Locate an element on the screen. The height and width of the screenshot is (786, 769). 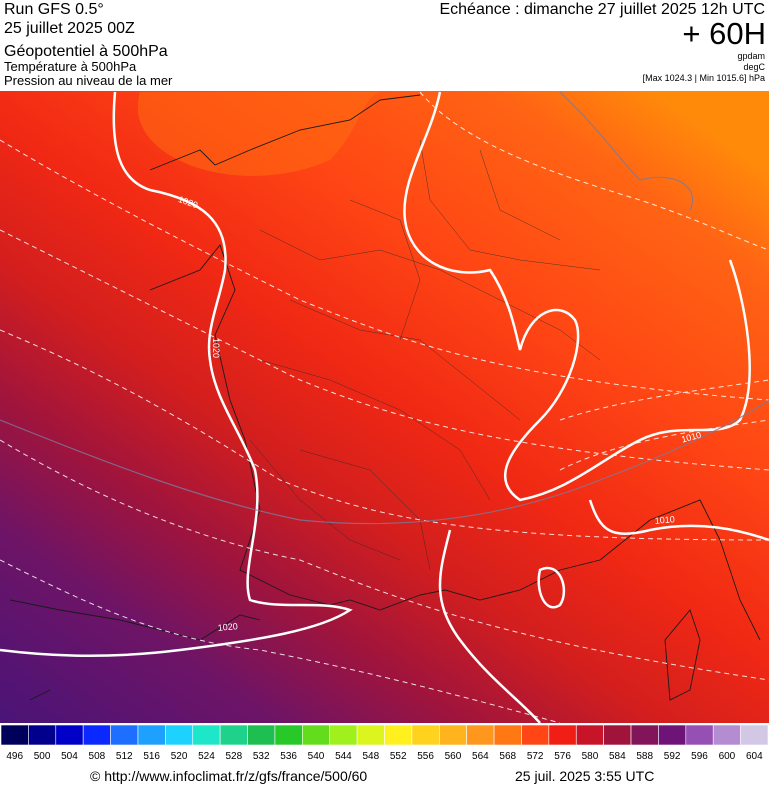
colorbar-label: 512 is located at coordinates (124, 756).